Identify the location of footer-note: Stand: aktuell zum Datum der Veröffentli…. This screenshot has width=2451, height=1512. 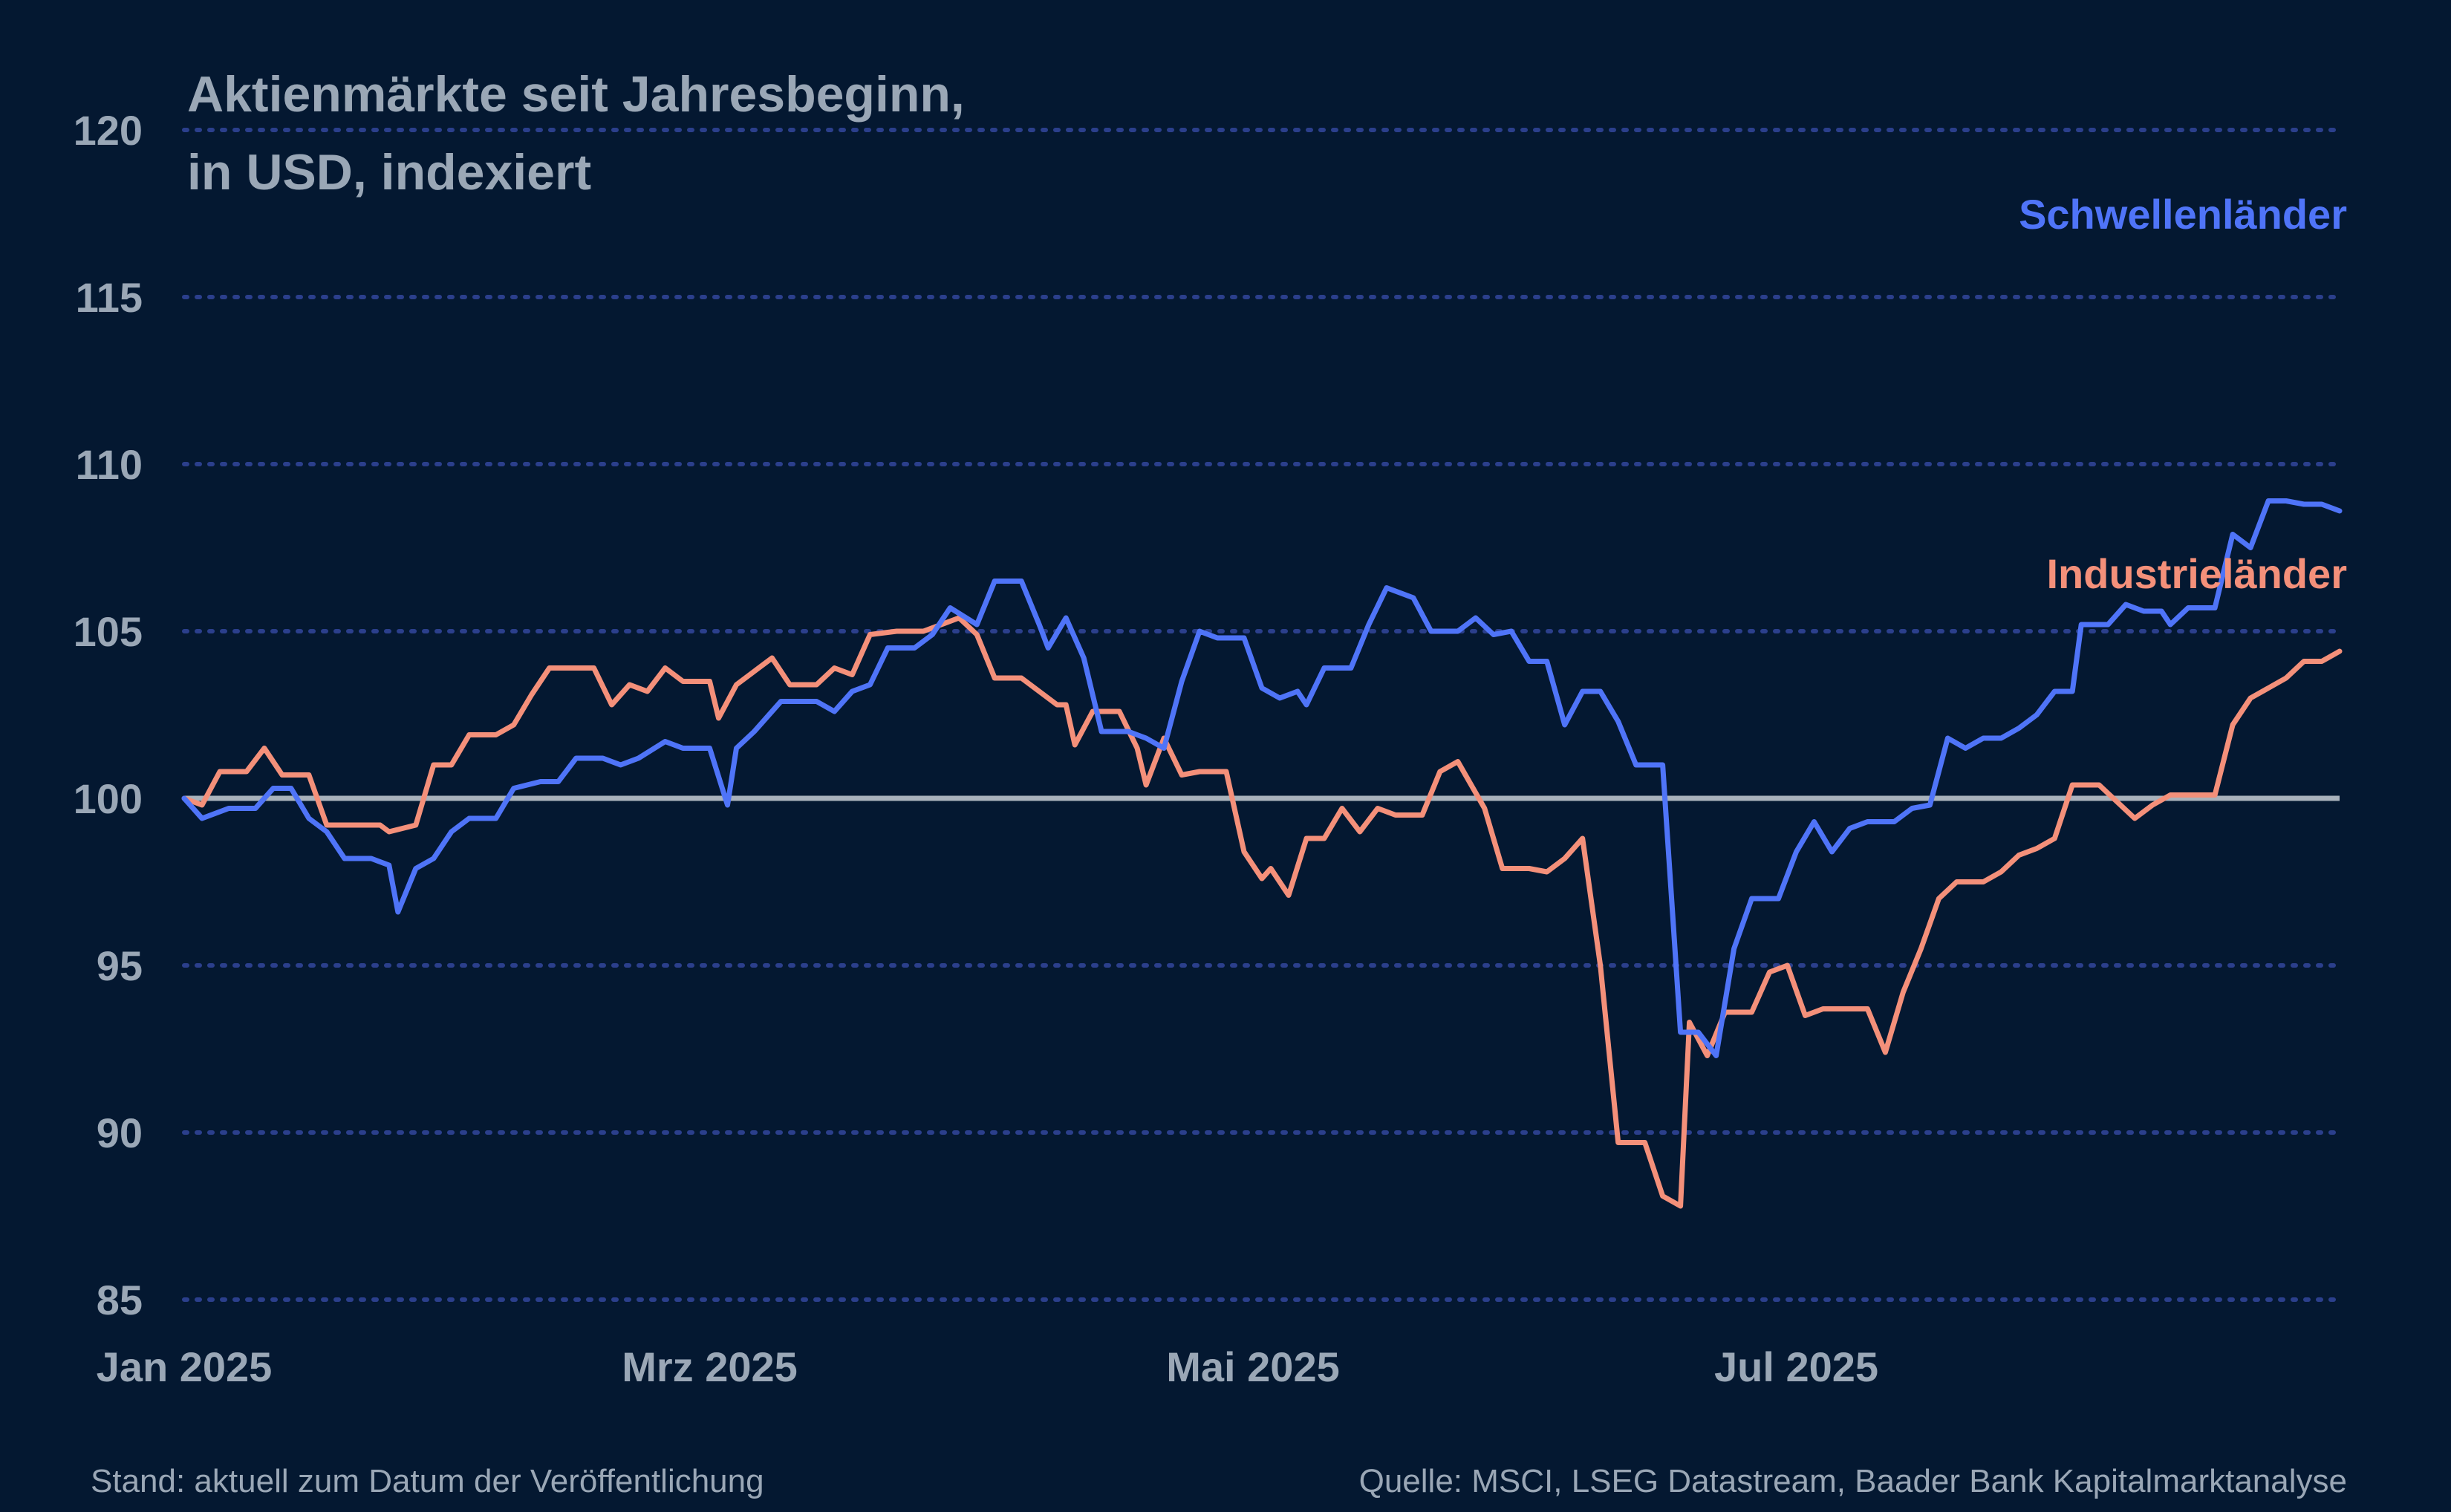
(427, 1481).